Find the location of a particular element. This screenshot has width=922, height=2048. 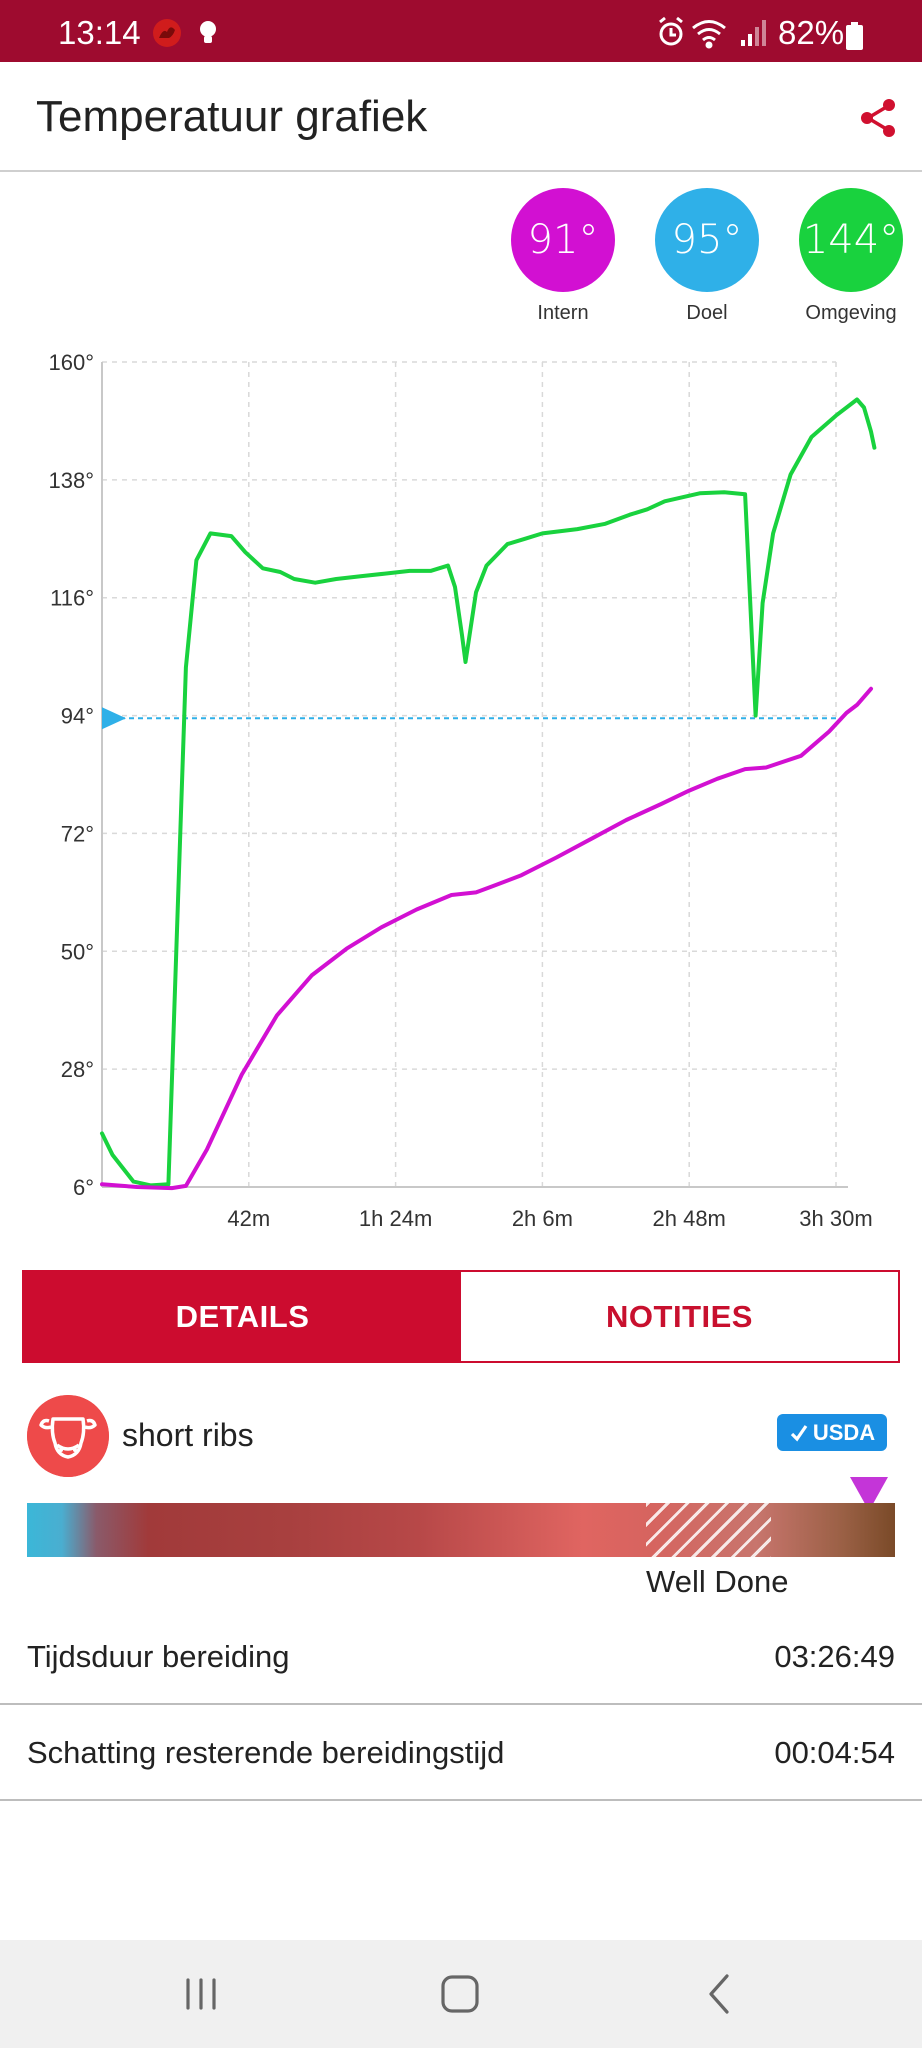

y-tick-label: 94° is located at coordinates (77, 716).